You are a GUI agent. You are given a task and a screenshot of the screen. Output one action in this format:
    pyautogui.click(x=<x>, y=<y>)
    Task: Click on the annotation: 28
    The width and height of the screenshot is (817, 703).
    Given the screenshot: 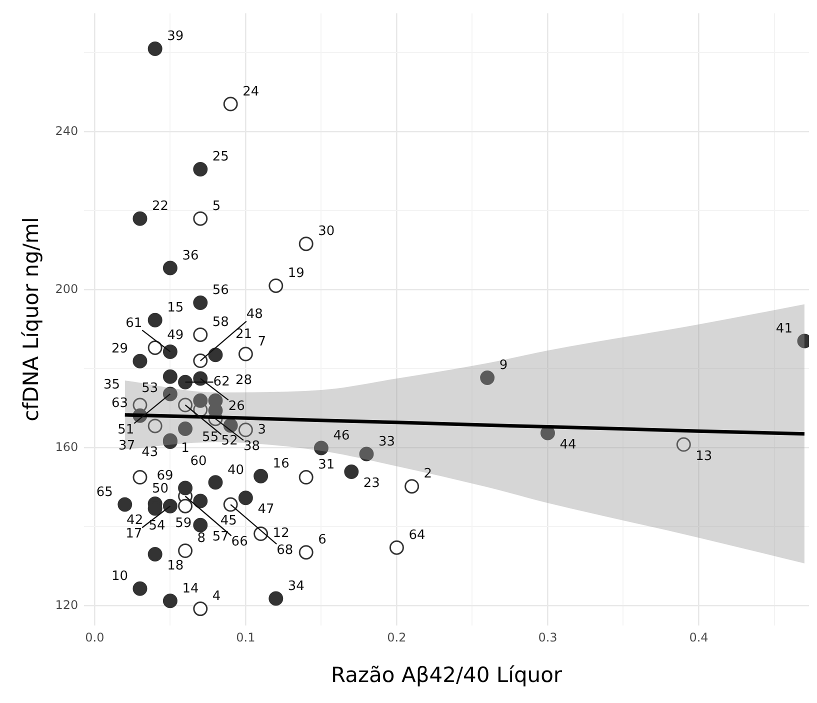 What is the action you would take?
    pyautogui.click(x=243, y=380)
    